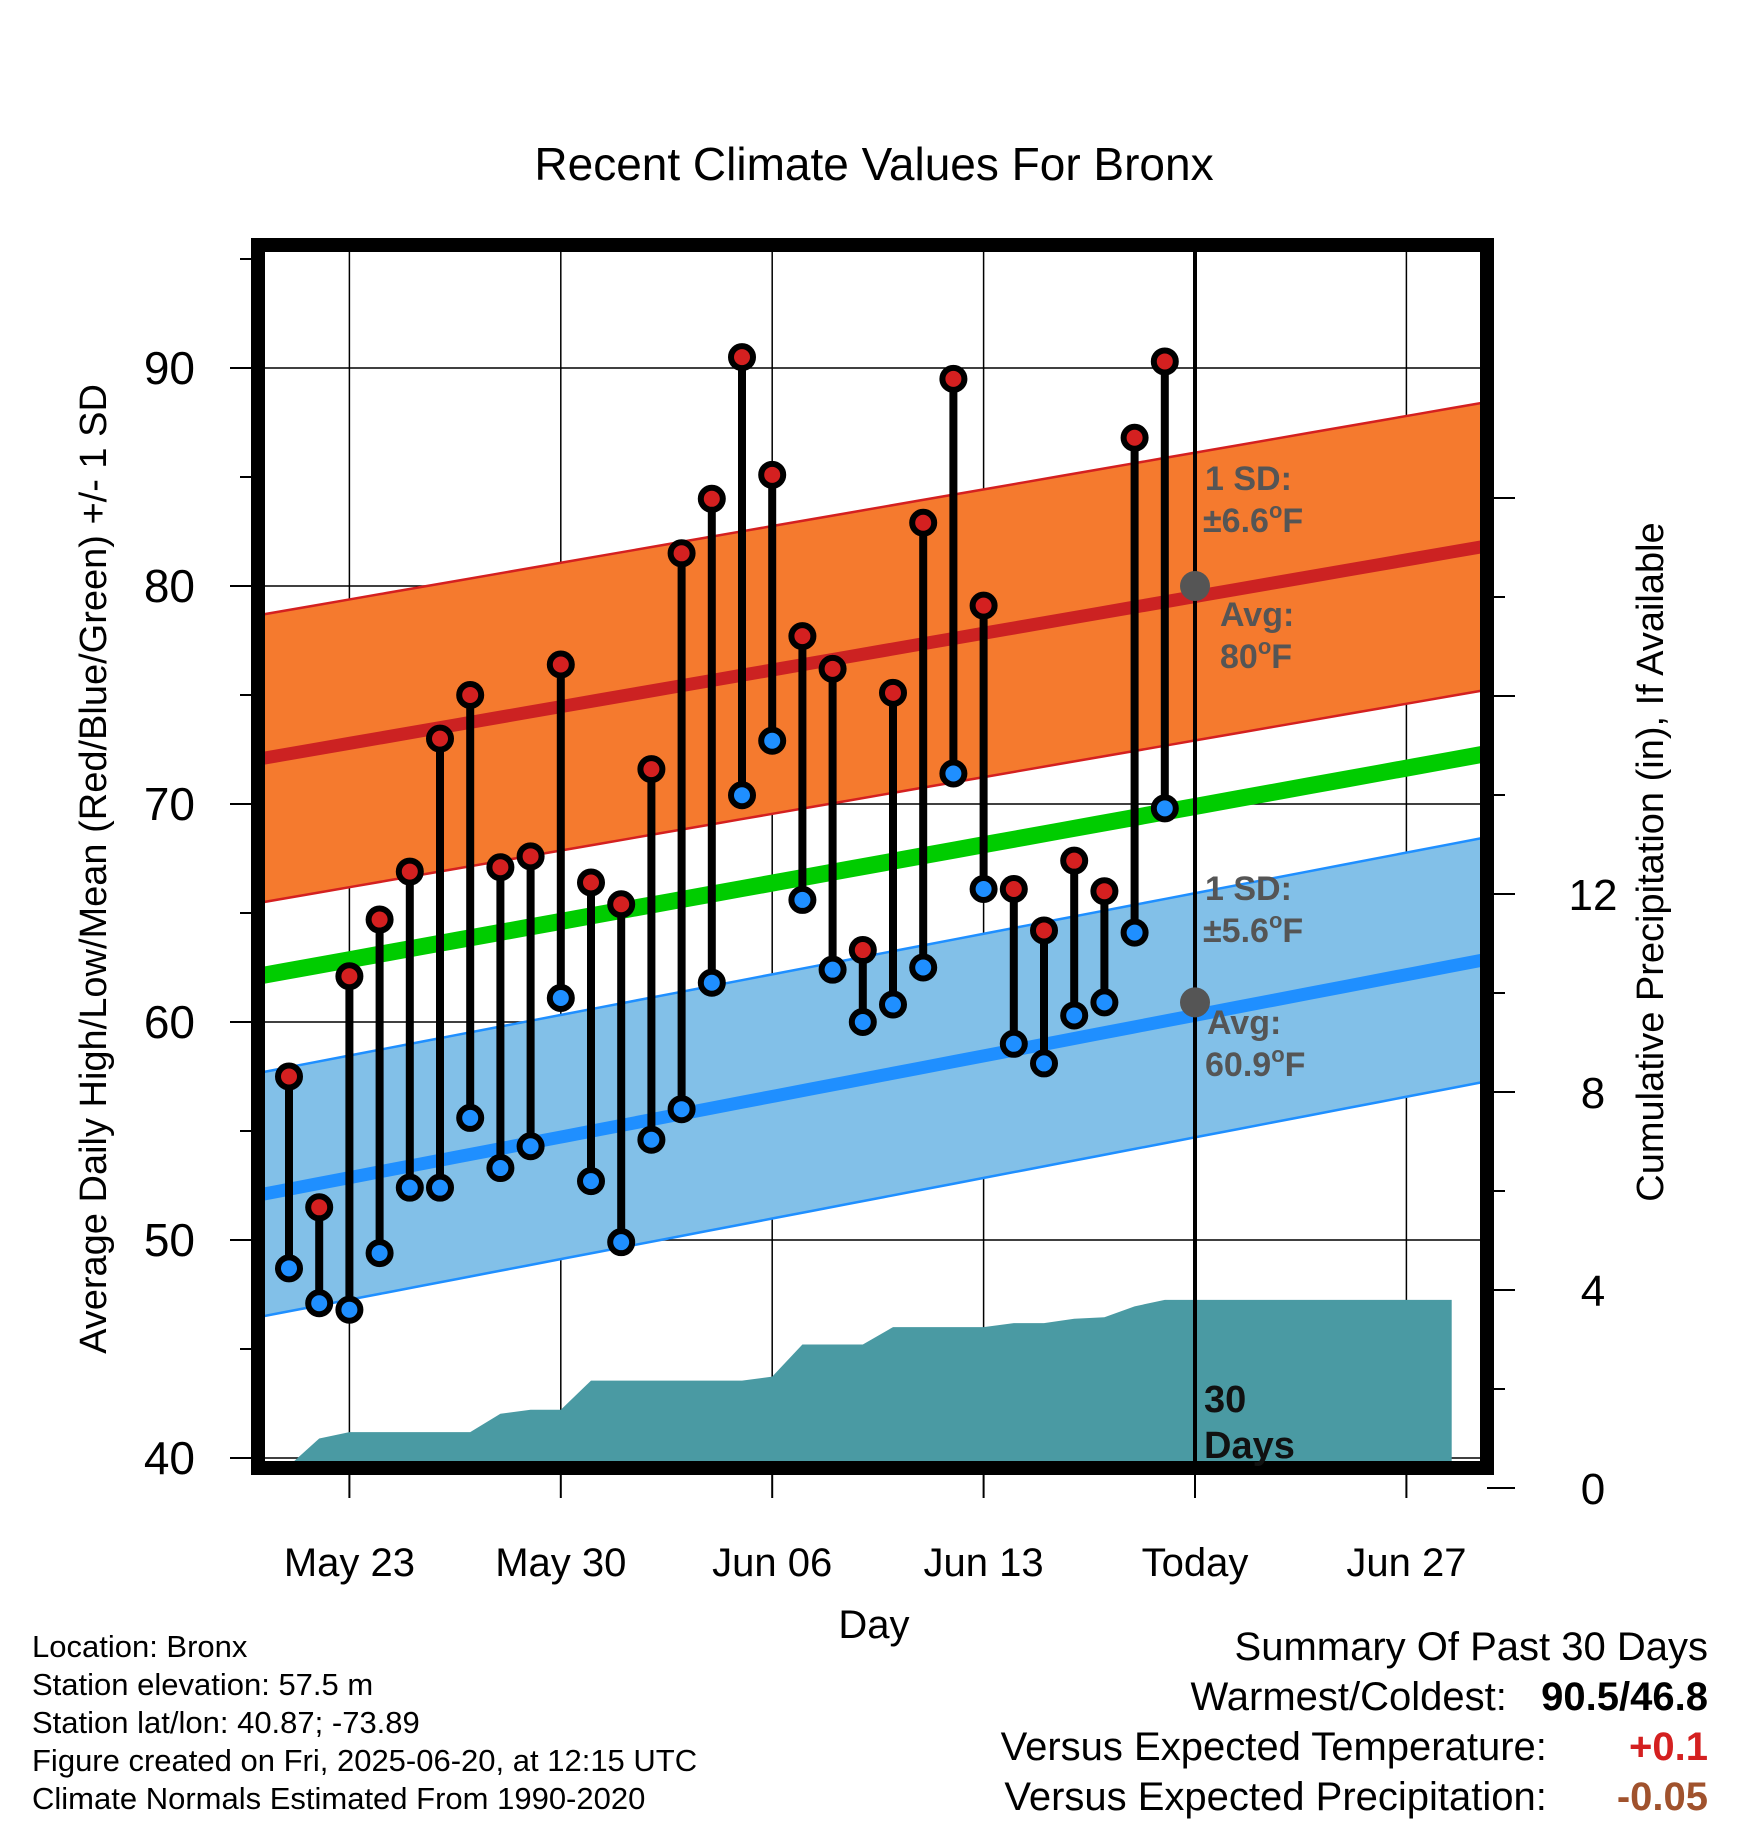  Describe the element at coordinates (1257, 615) in the screenshot. I see `high-avg-label: Avg:` at that location.